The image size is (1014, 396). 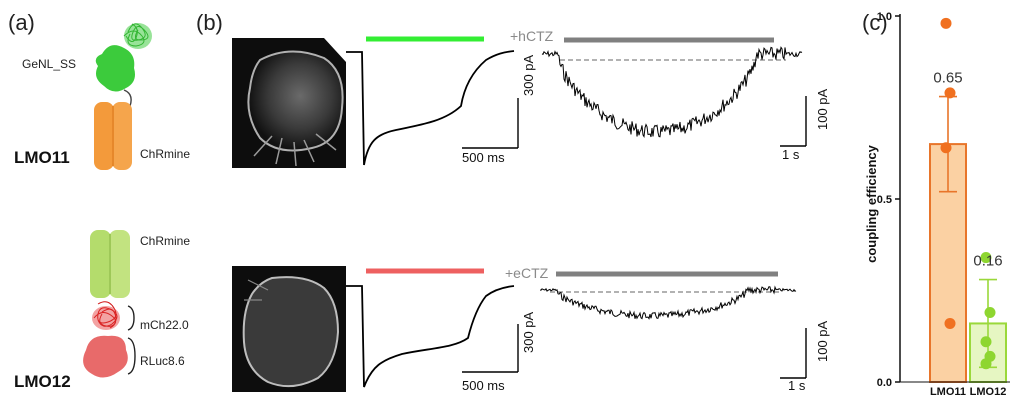 I want to click on lmo11-luciferase-cap, so click(x=138, y=36).